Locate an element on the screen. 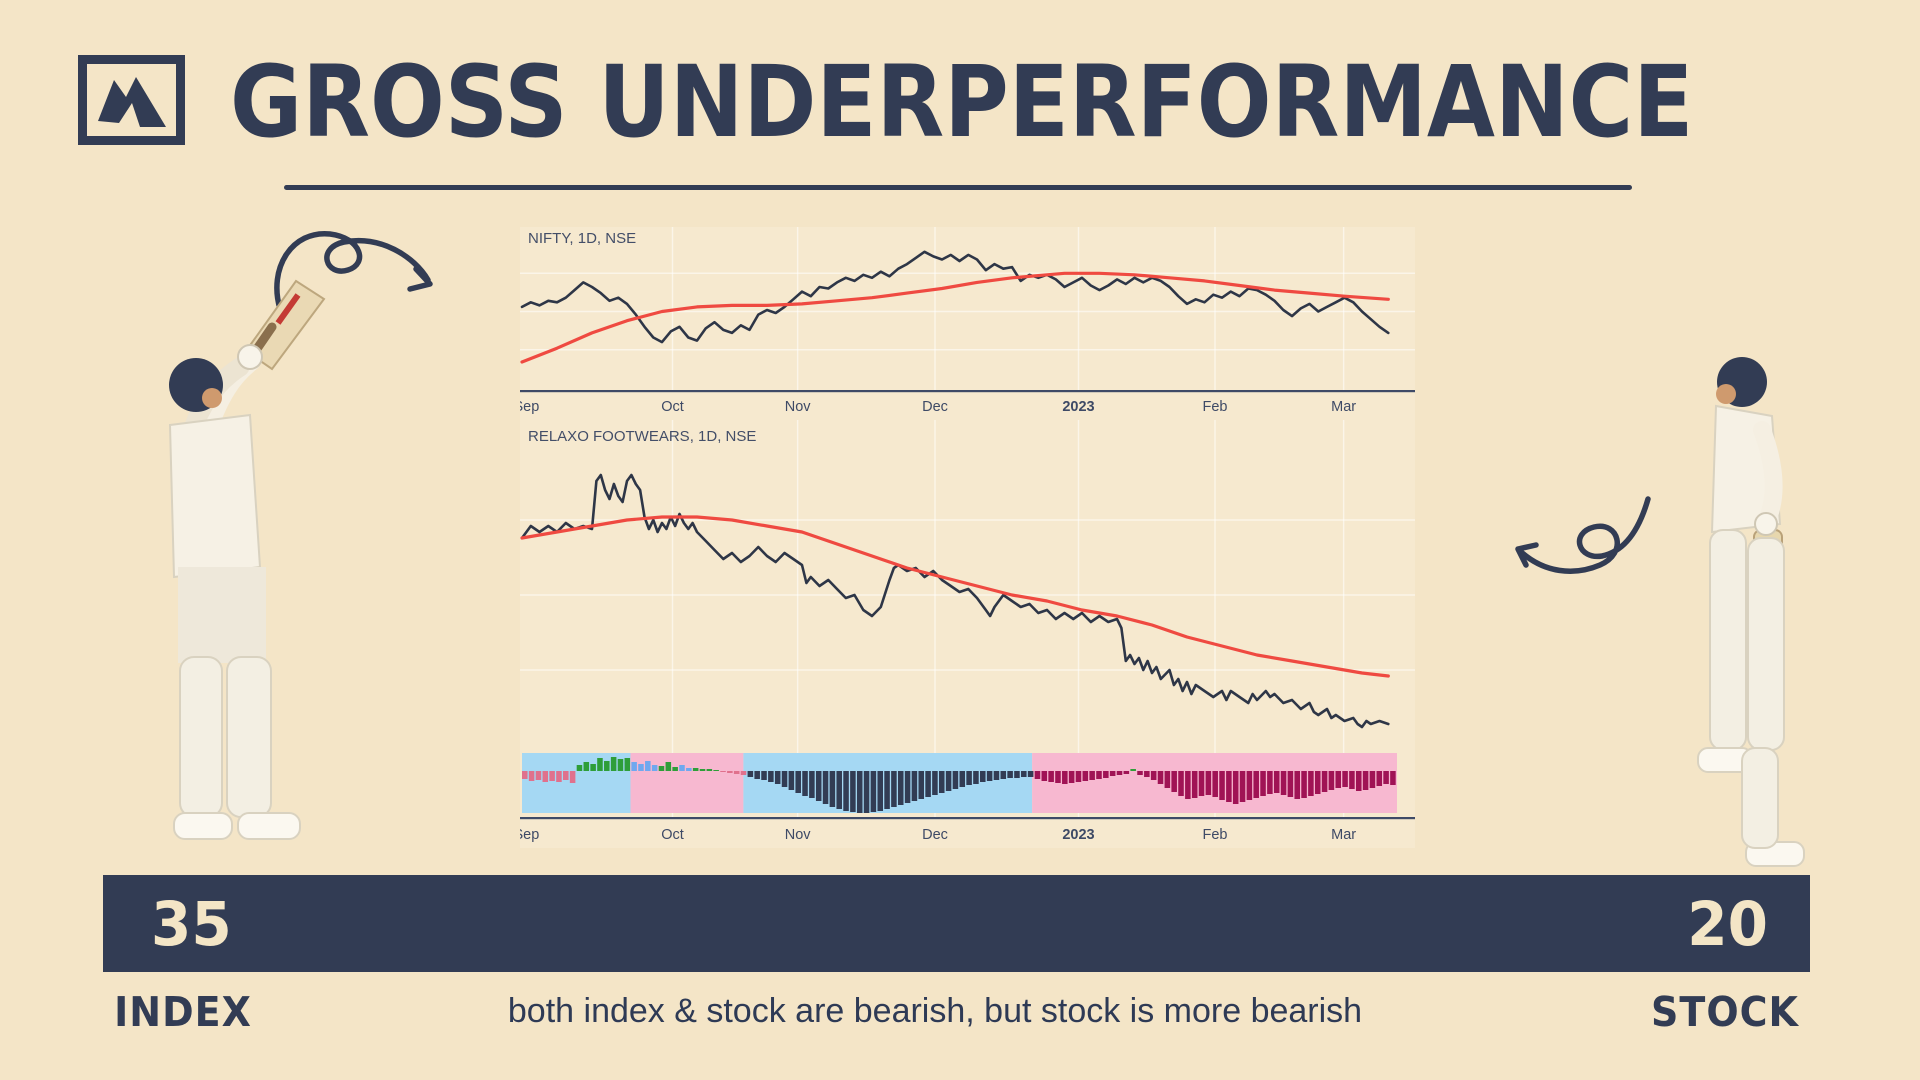  relaxo-chart-title: RELAXO FOOTWEARS, 1D, NSE is located at coordinates (642, 436).